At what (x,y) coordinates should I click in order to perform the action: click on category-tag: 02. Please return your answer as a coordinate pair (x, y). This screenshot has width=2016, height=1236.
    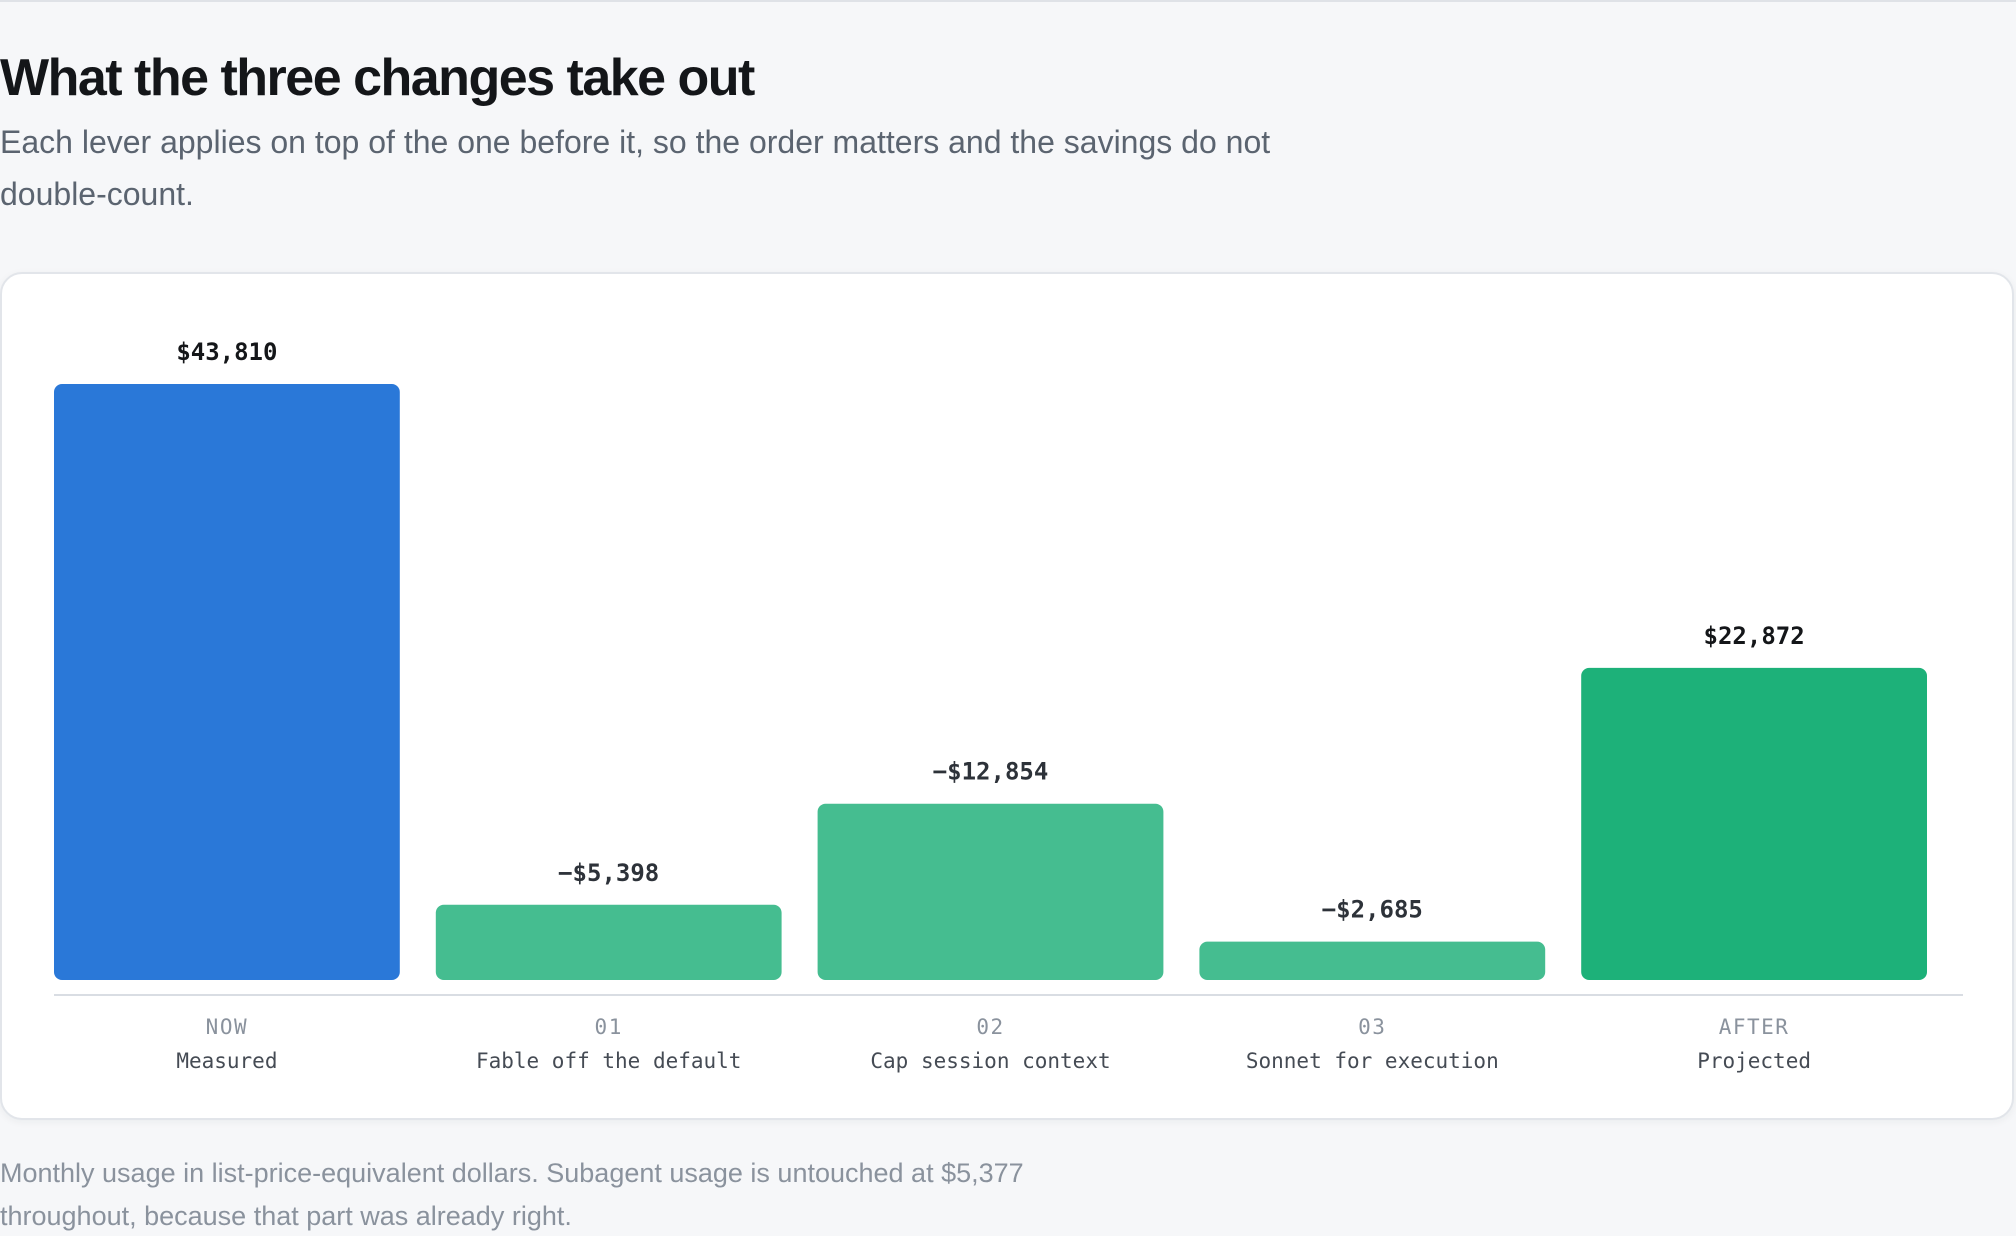
    Looking at the image, I should click on (990, 1027).